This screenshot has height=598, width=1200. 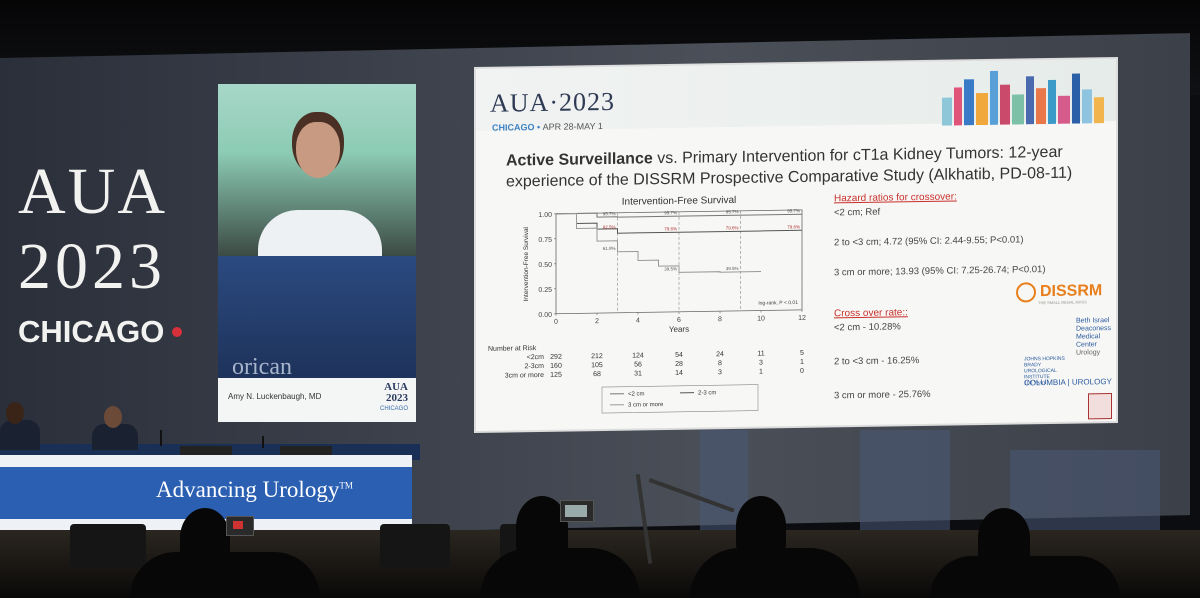 I want to click on banner-label: Advancing Urology, so click(x=248, y=489).